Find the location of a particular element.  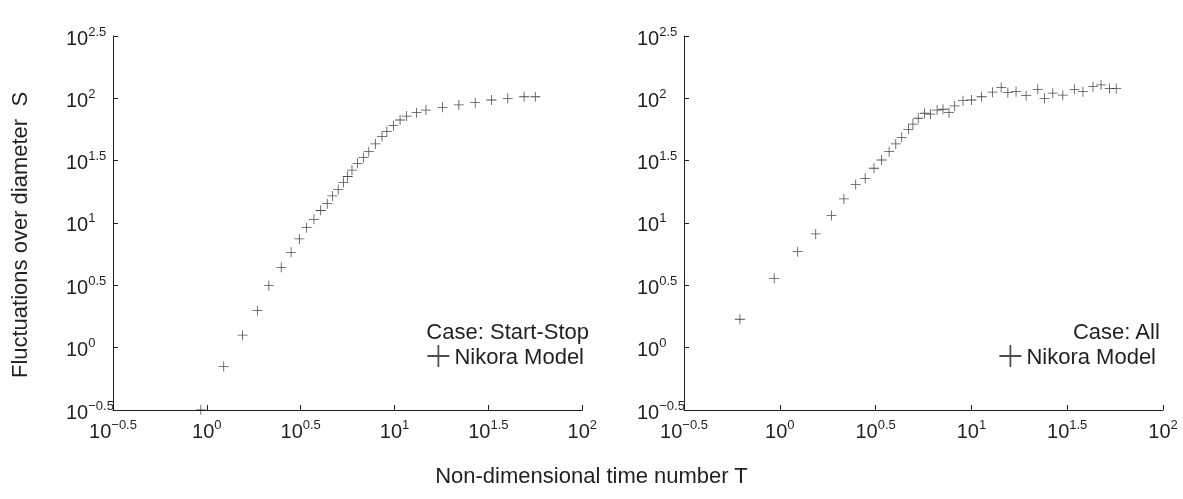

y-axis-title: Fluctuations over diameter S is located at coordinates (19, 235).